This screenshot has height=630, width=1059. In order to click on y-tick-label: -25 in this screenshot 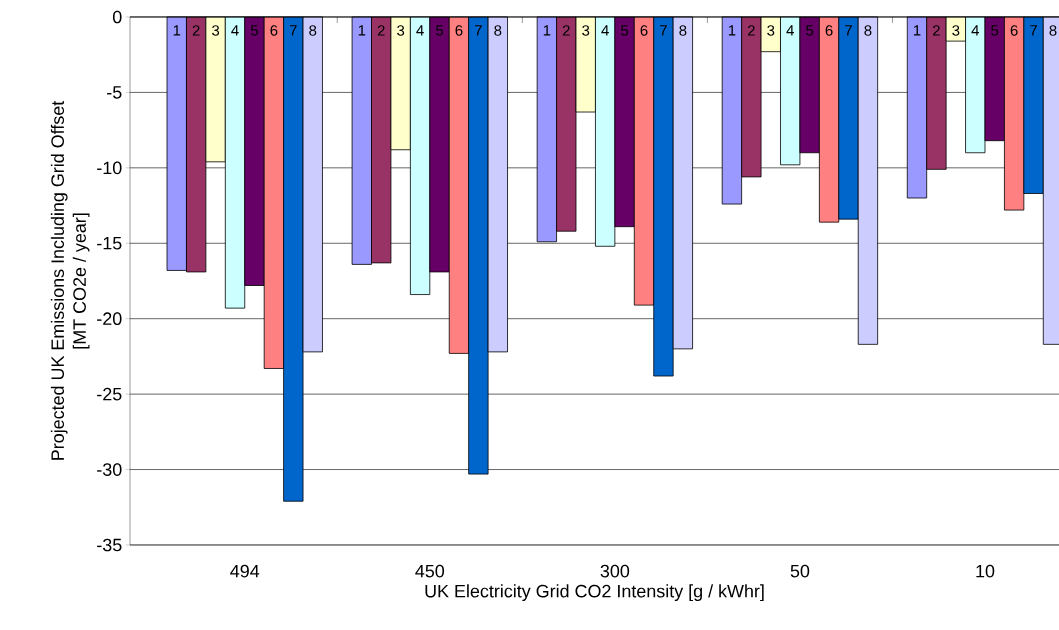, I will do `click(109, 394)`.